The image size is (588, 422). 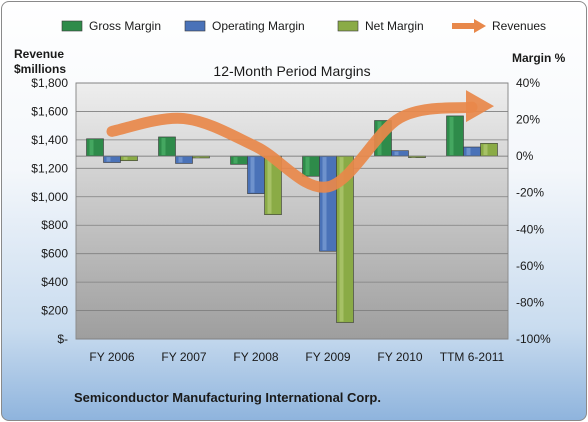 What do you see at coordinates (292, 147) in the screenshot?
I see `revenues-line` at bounding box center [292, 147].